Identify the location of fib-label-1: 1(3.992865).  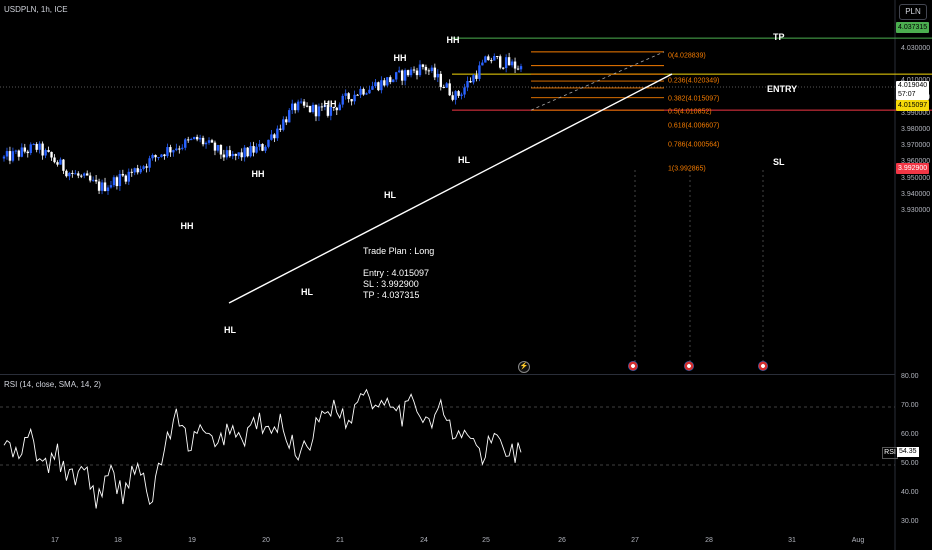
(687, 169).